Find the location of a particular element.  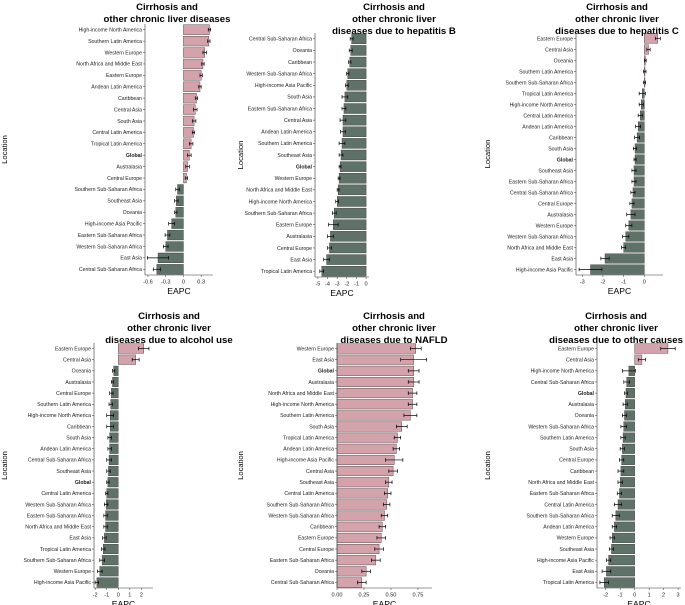

x-tick-label: 1 is located at coordinates (649, 596).